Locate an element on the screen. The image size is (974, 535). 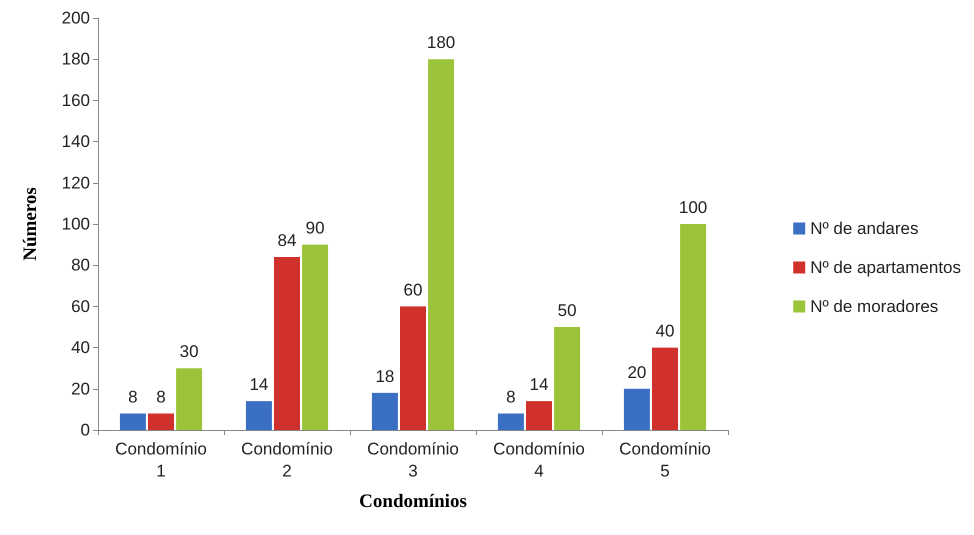
x-tick-label: Condomínio 1 is located at coordinates (161, 460).